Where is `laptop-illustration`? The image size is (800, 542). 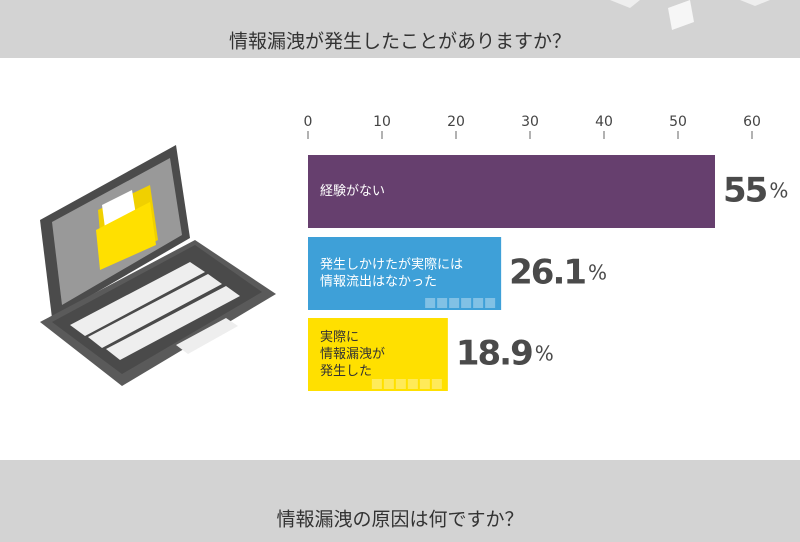
laptop-illustration is located at coordinates (158, 265).